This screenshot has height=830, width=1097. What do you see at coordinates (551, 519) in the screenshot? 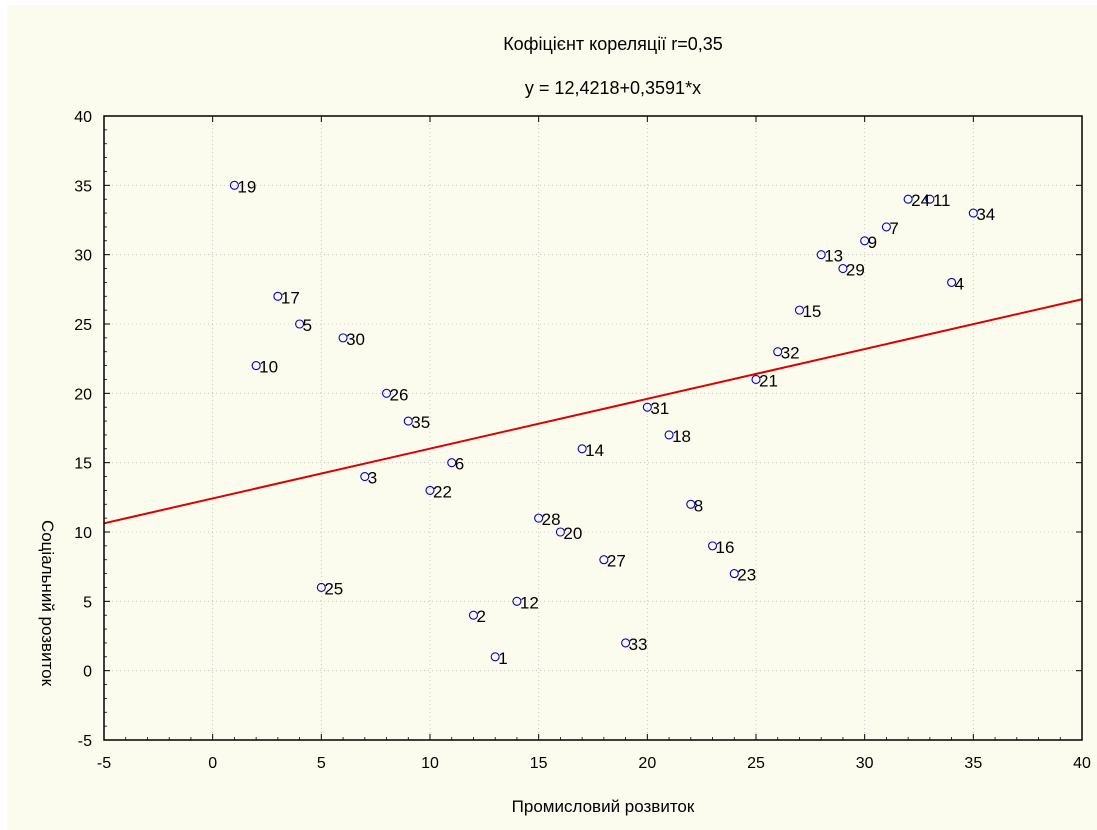
I see `point-label: 28` at bounding box center [551, 519].